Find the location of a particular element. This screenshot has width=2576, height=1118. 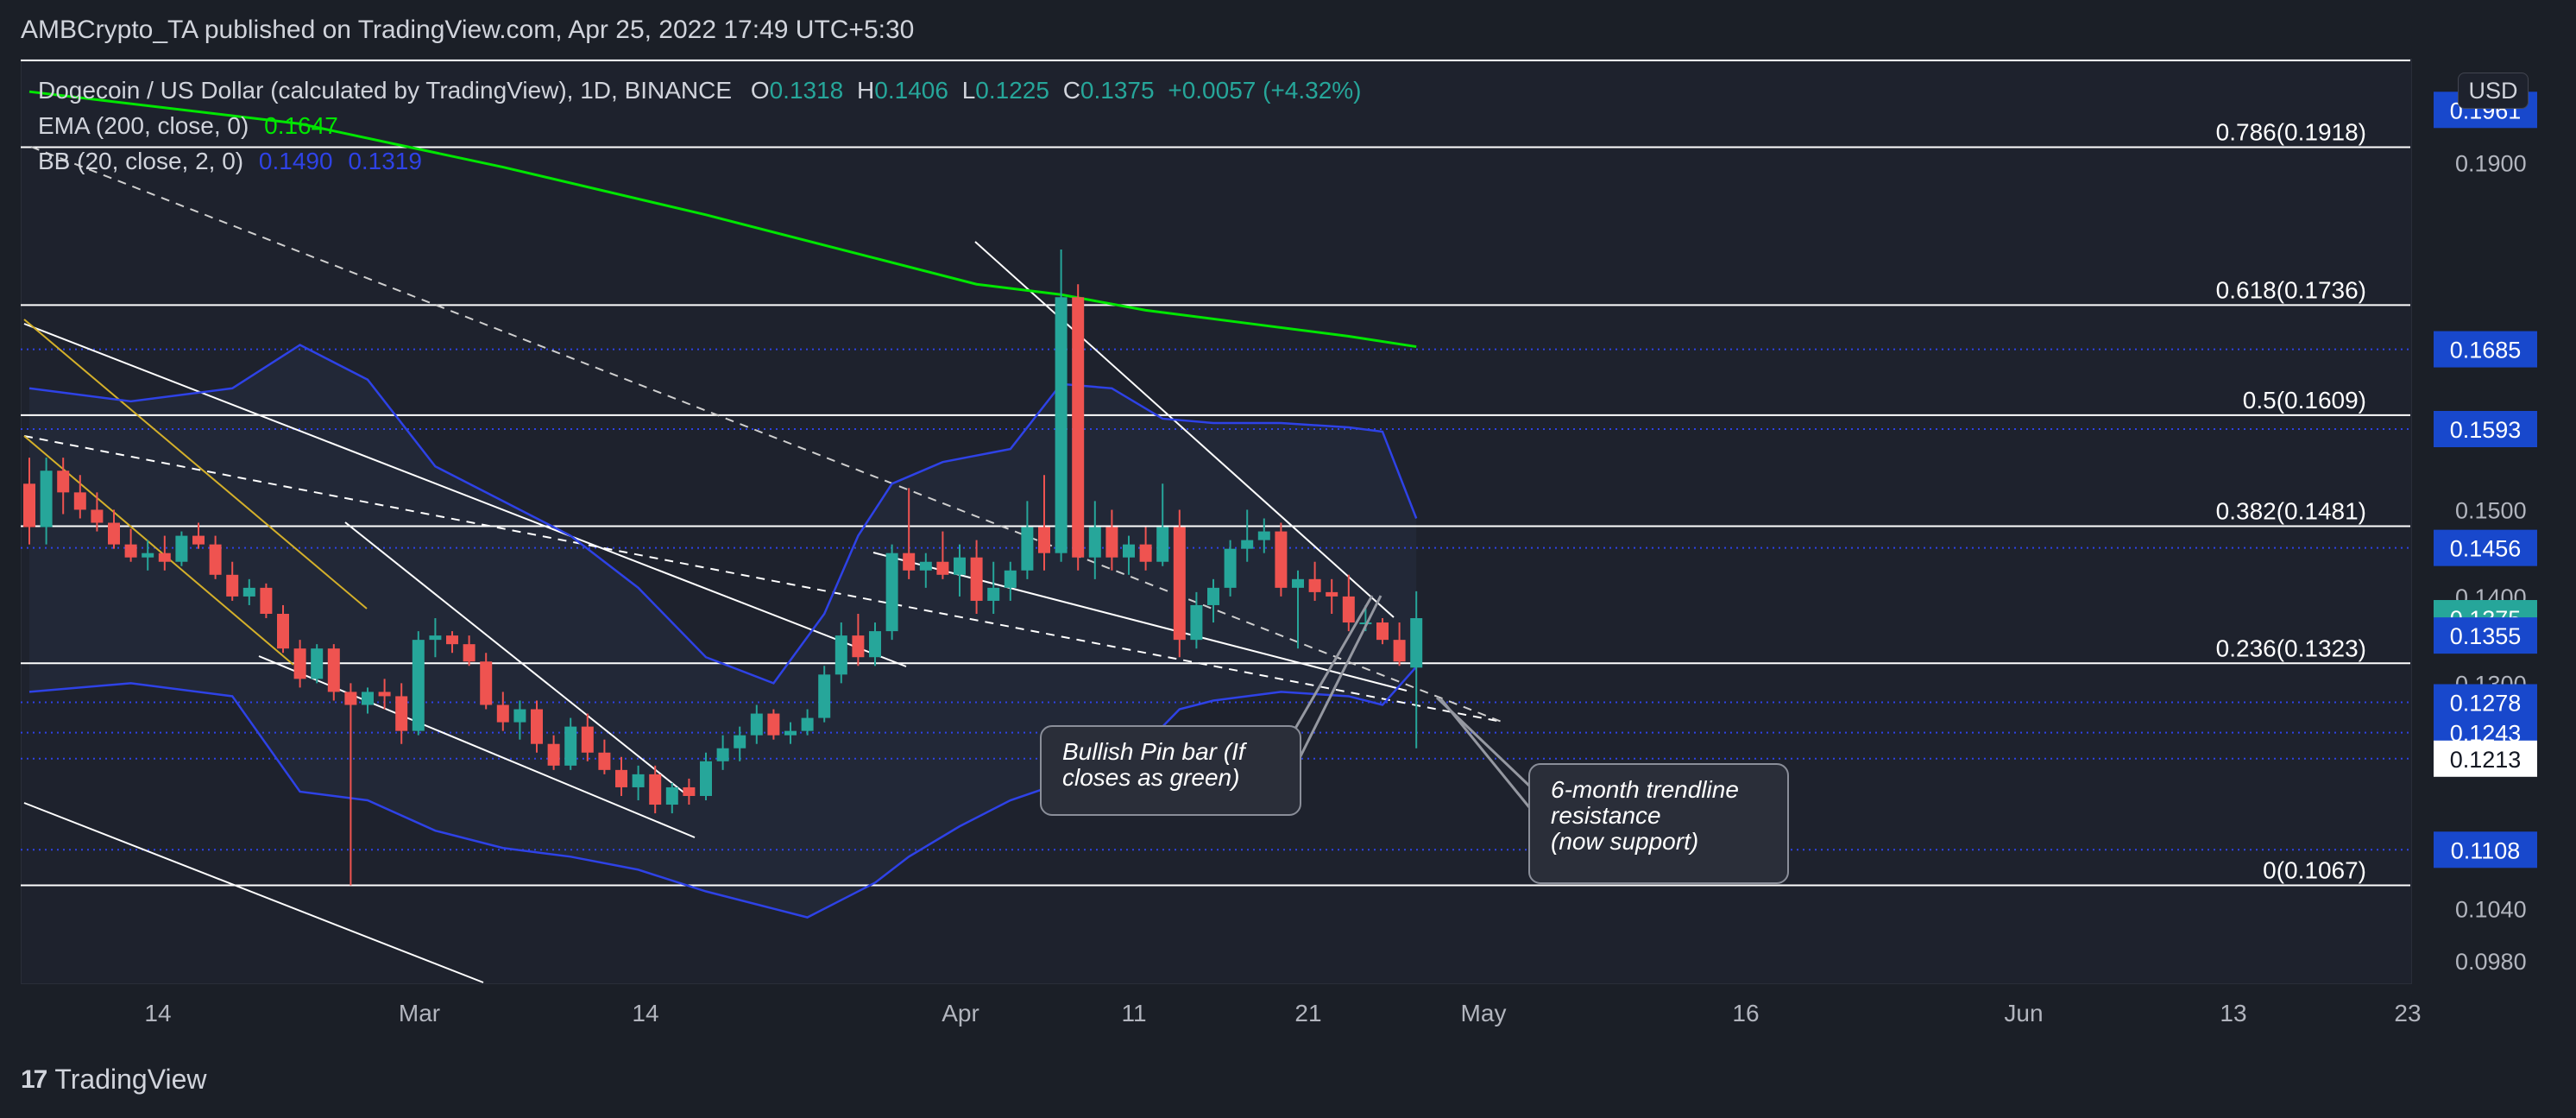

legend-ema-row: EMA (200, close, 0) 0.1647 is located at coordinates (700, 126).